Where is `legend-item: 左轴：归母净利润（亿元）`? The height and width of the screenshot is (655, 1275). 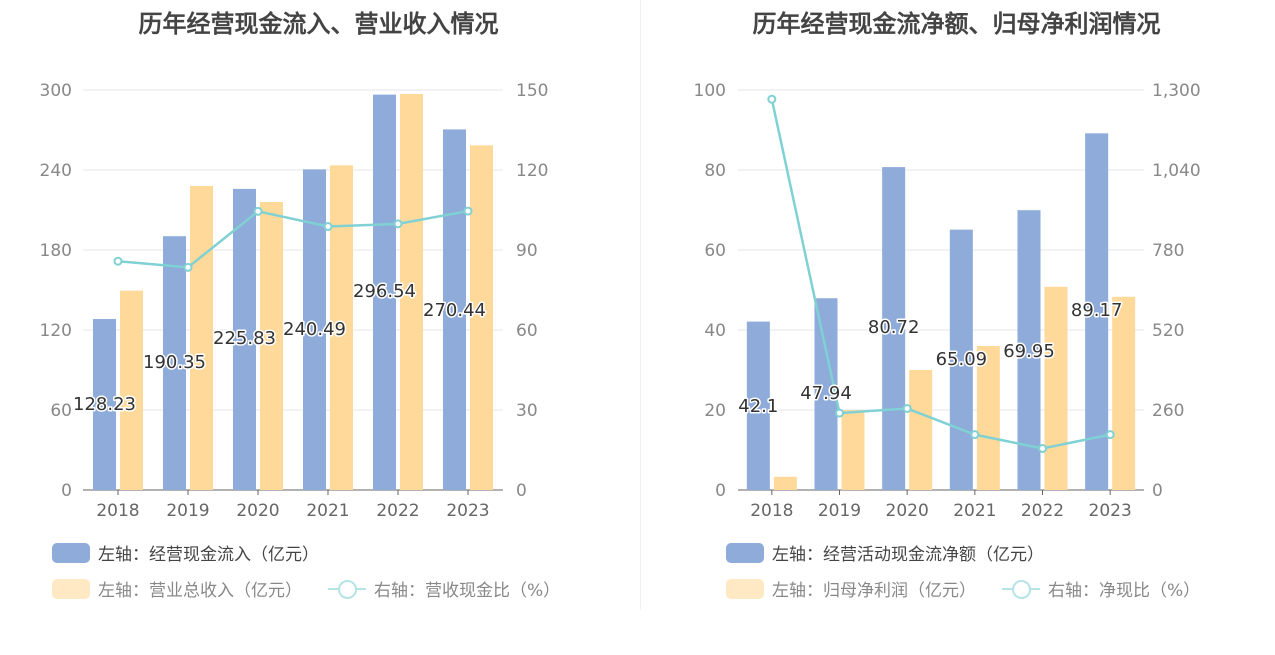
legend-item: 左轴：归母净利润（亿元） is located at coordinates (851, 588).